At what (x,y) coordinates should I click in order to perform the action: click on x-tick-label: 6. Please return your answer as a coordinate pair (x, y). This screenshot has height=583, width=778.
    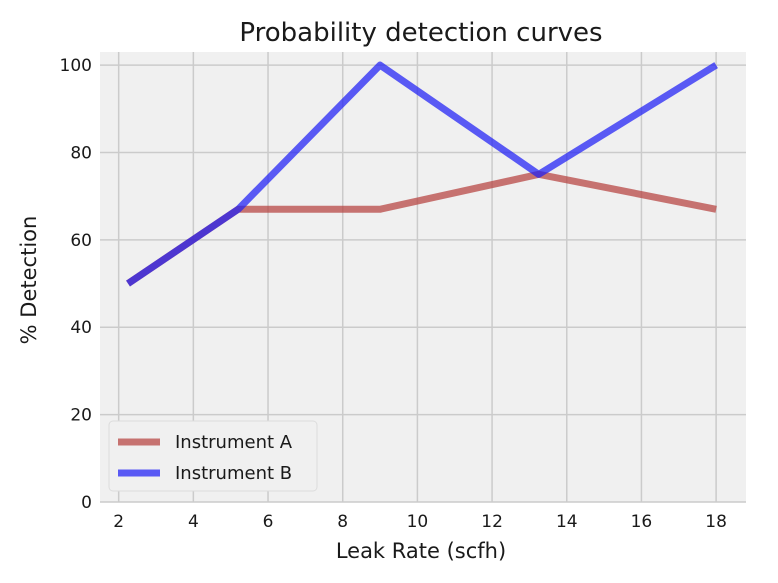
    Looking at the image, I should click on (268, 522).